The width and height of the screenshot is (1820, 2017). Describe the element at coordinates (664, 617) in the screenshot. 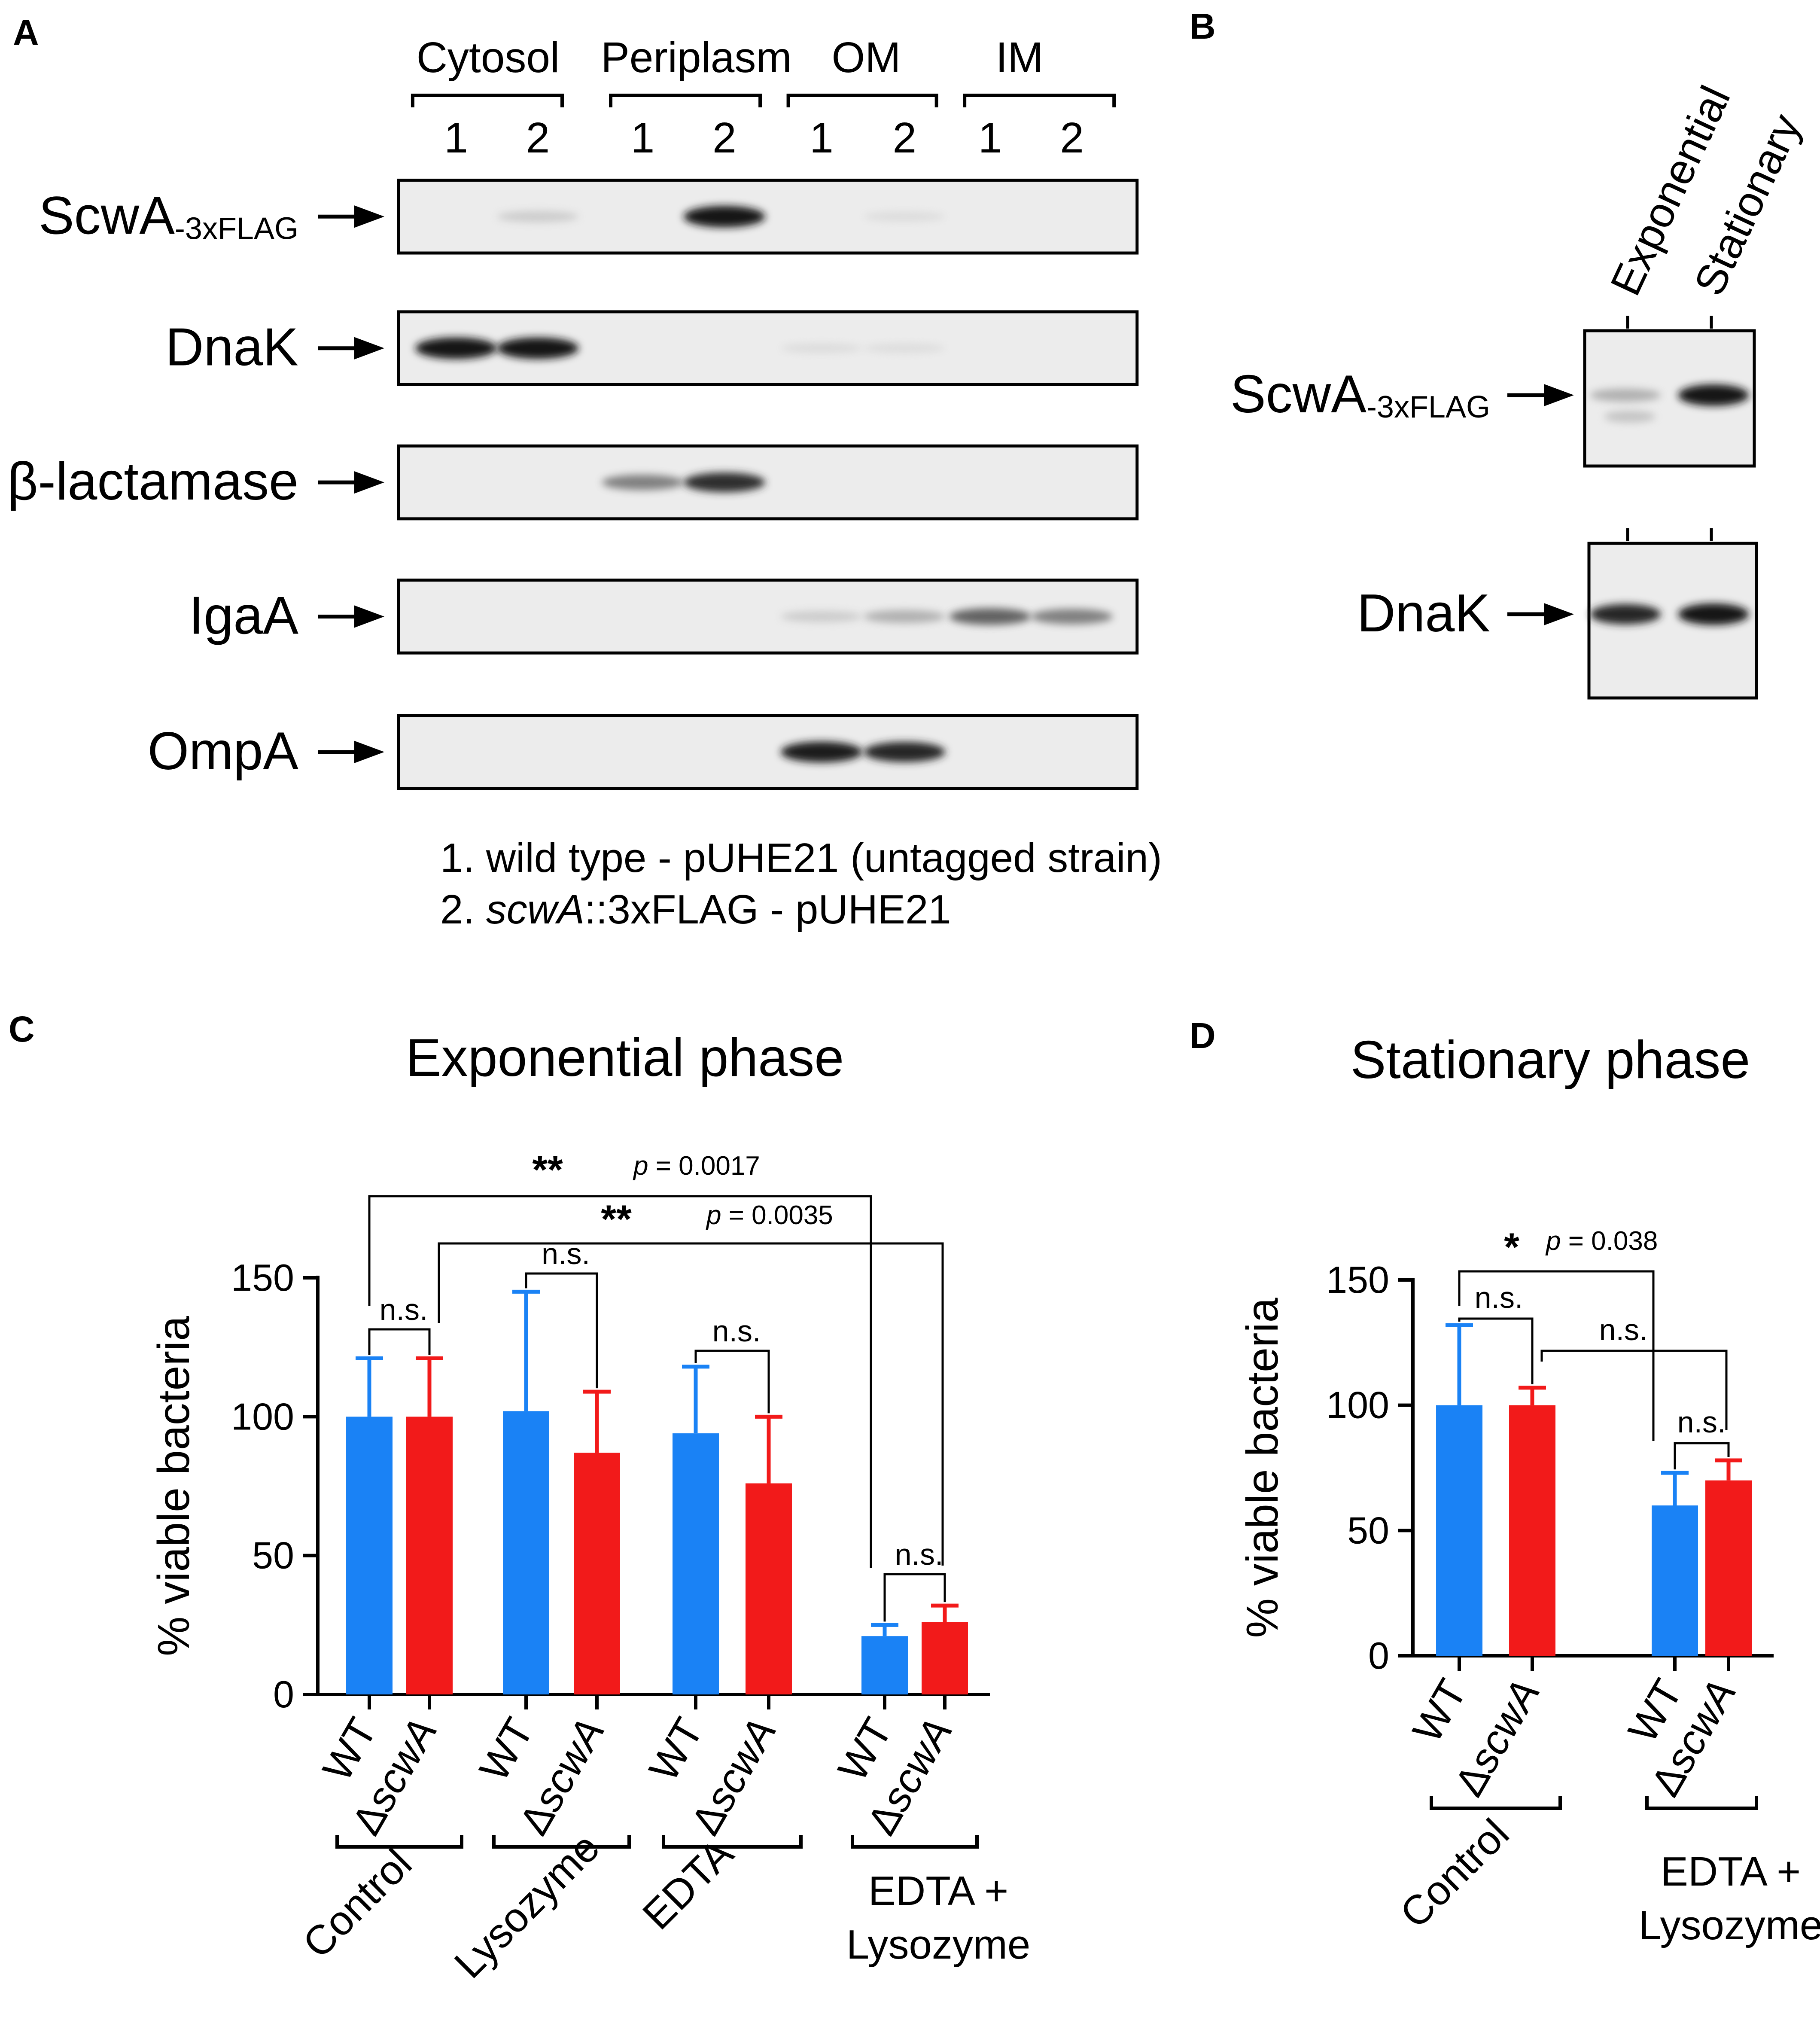

I see `blot-4: IgaA` at that location.